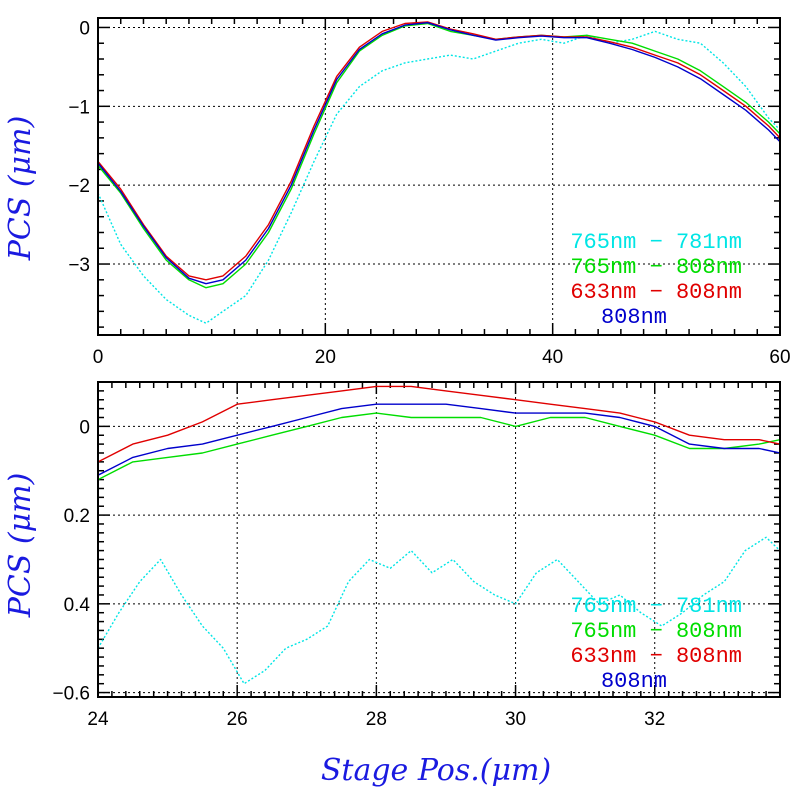  I want to click on x-tick-label: 60, so click(779, 357).